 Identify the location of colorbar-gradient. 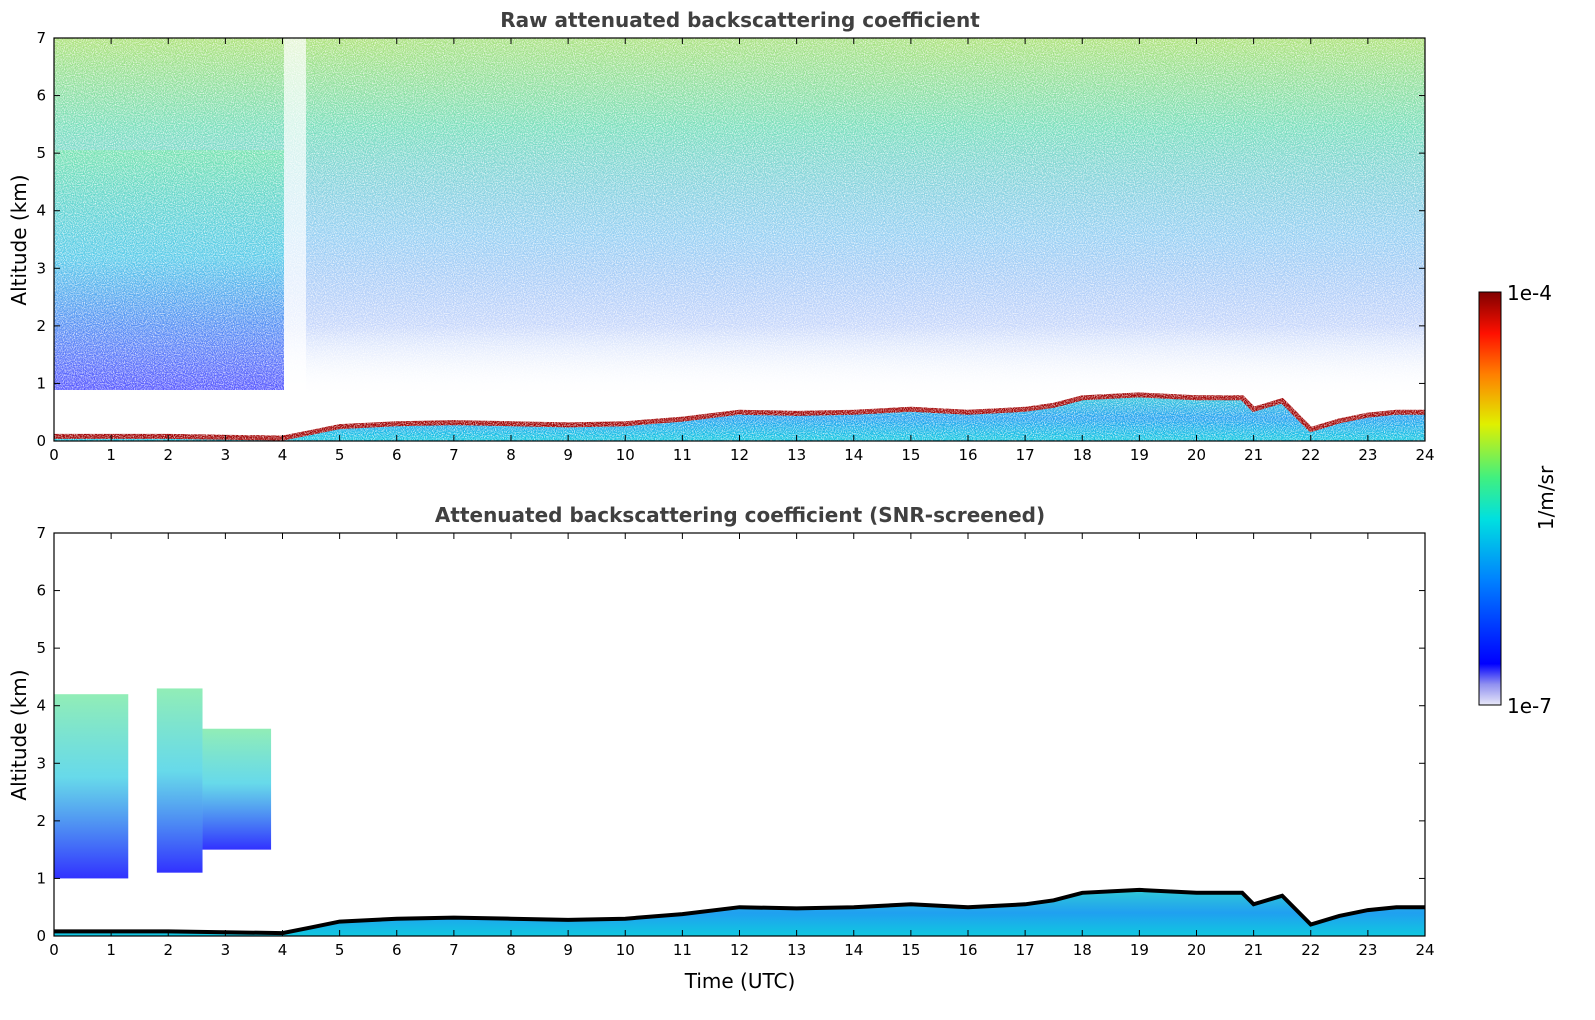
(1490, 498).